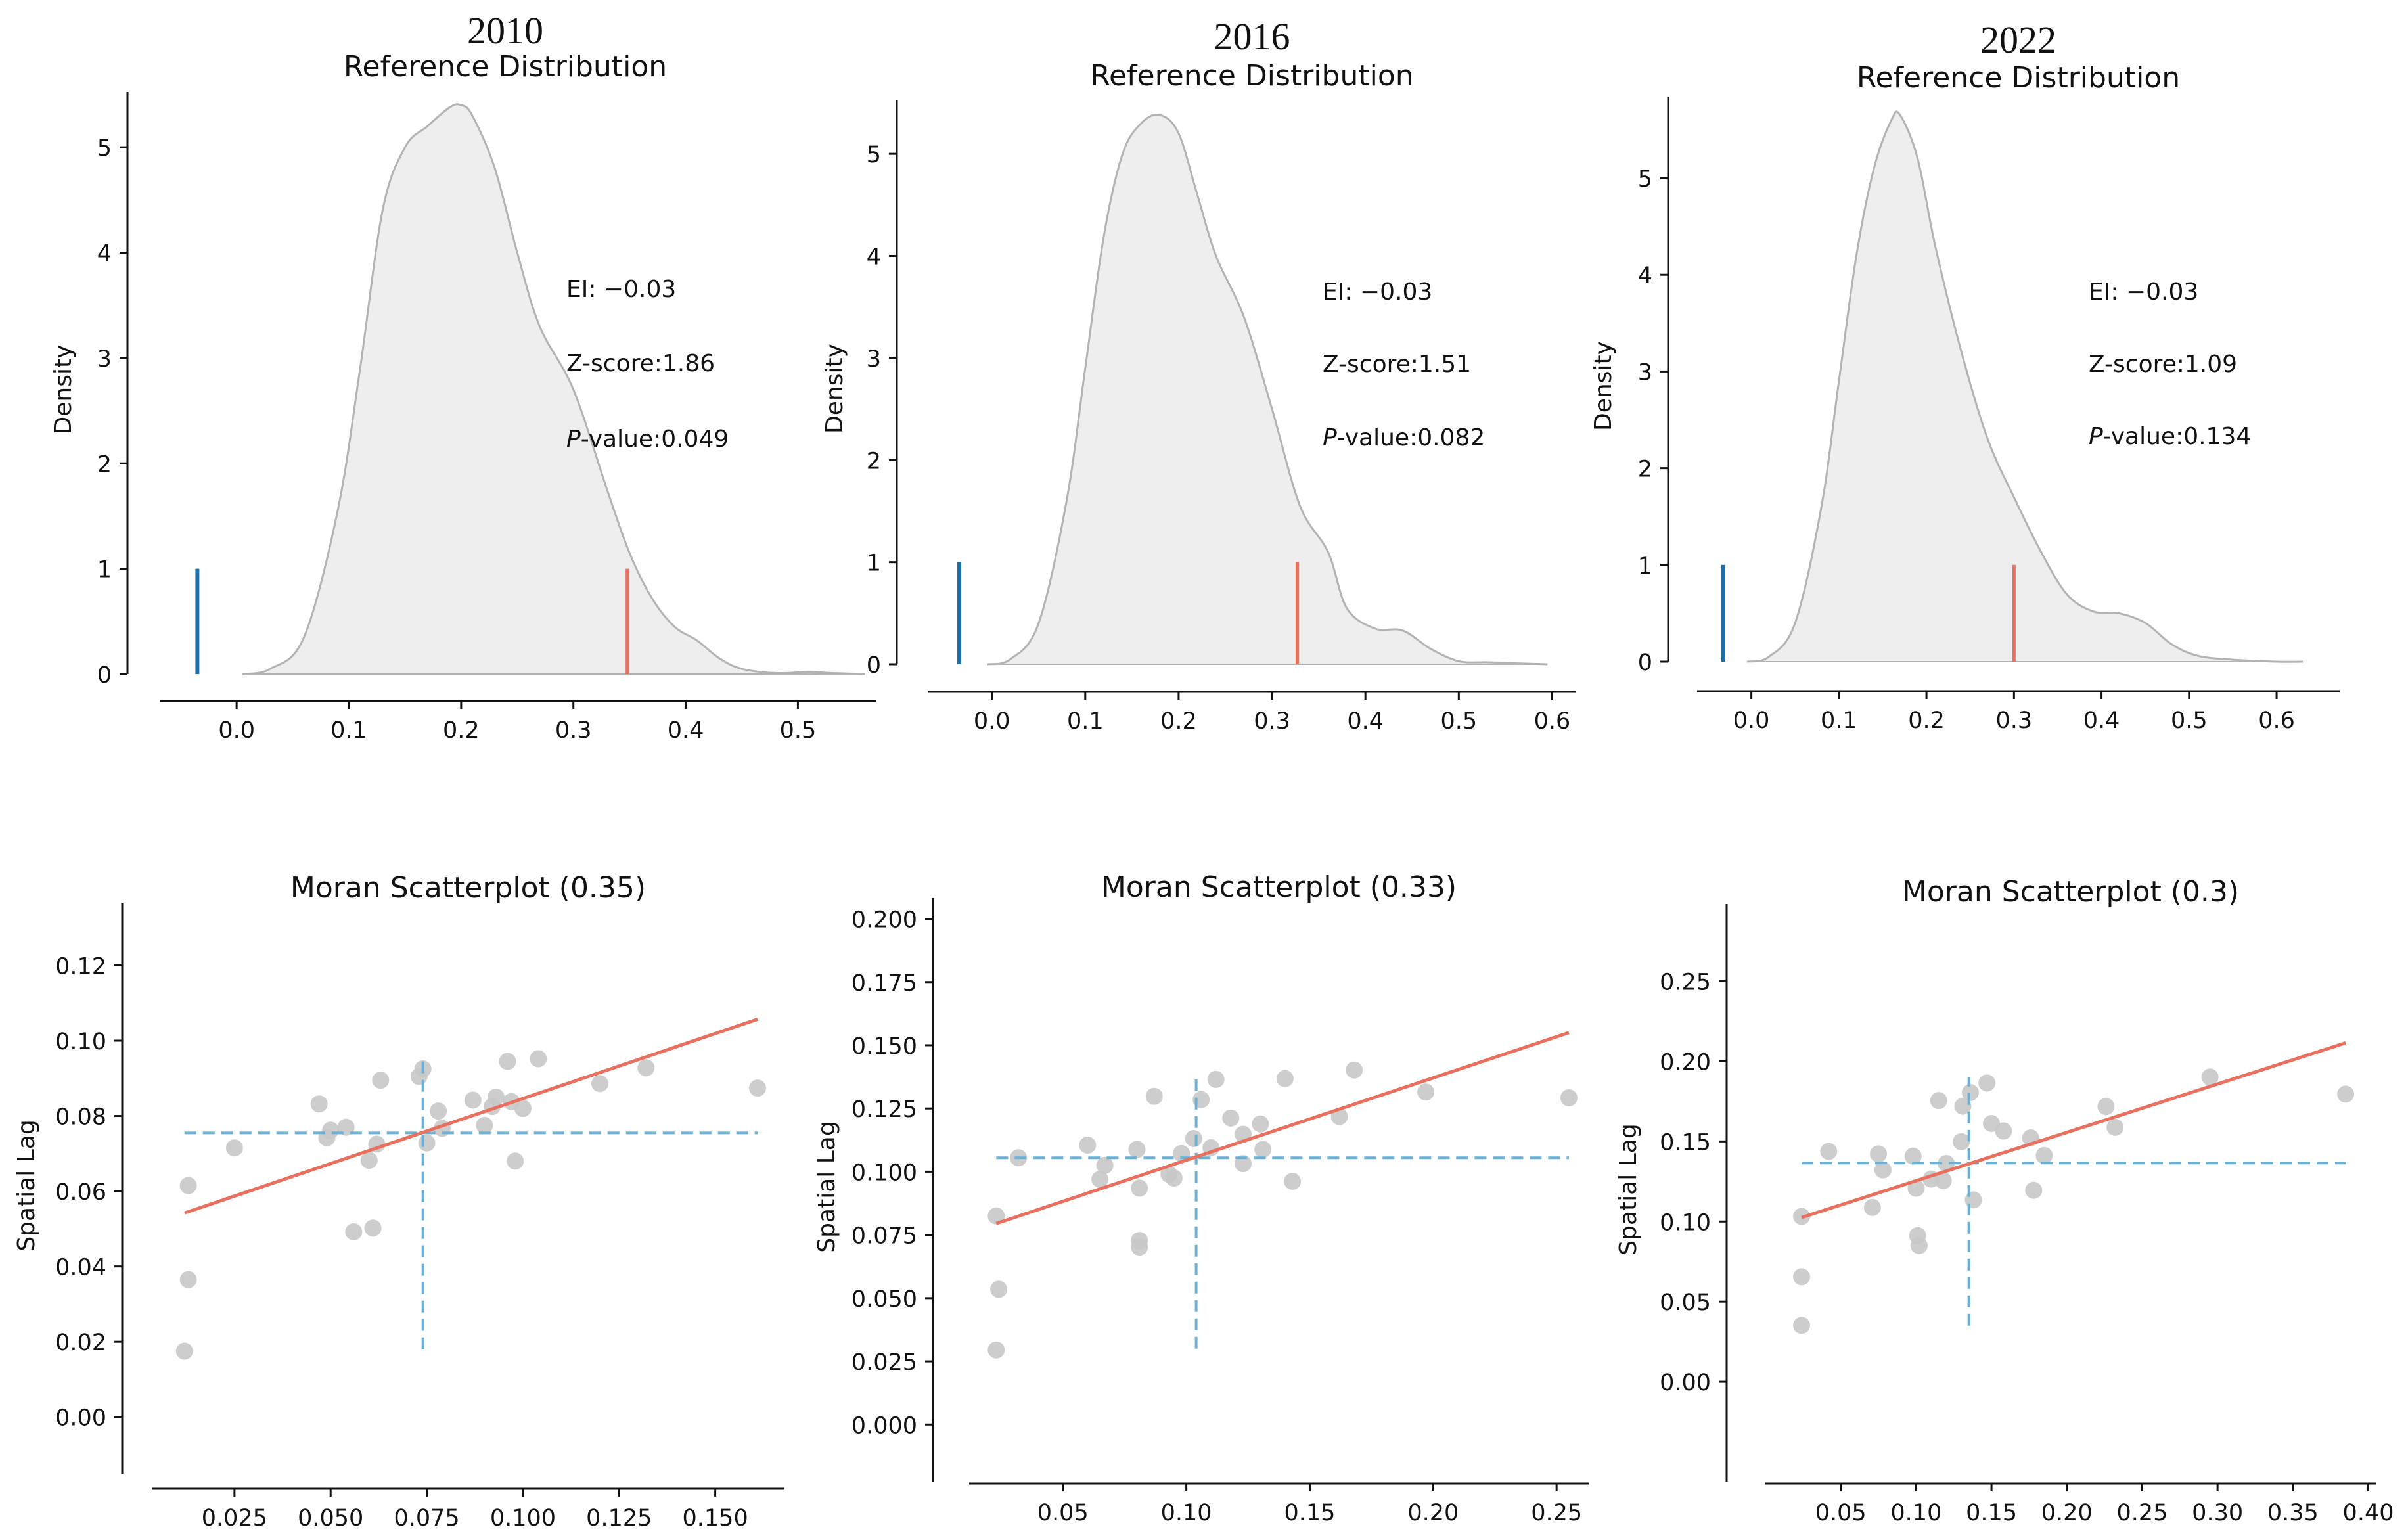  Describe the element at coordinates (884, 1362) in the screenshot. I see `y-tick-label: 0.025` at that location.